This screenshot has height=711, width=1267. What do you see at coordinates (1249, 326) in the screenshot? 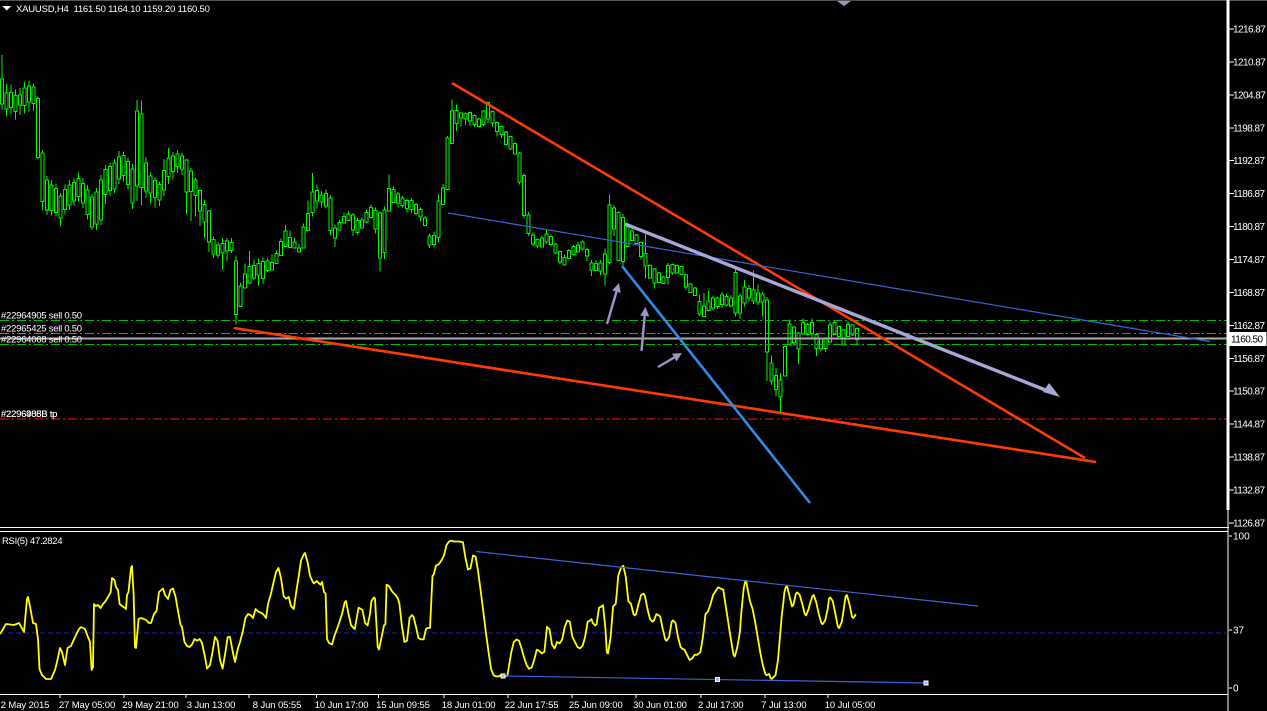
I see `svg-text: 1162.87` at bounding box center [1249, 326].